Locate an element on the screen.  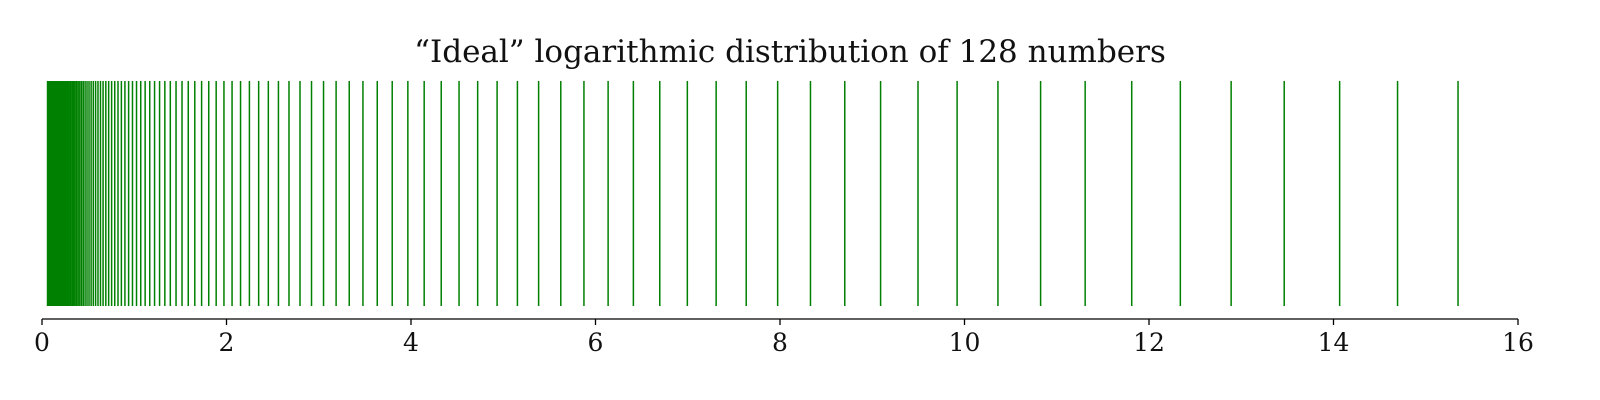
x-tick-label: 0 is located at coordinates (42, 342).